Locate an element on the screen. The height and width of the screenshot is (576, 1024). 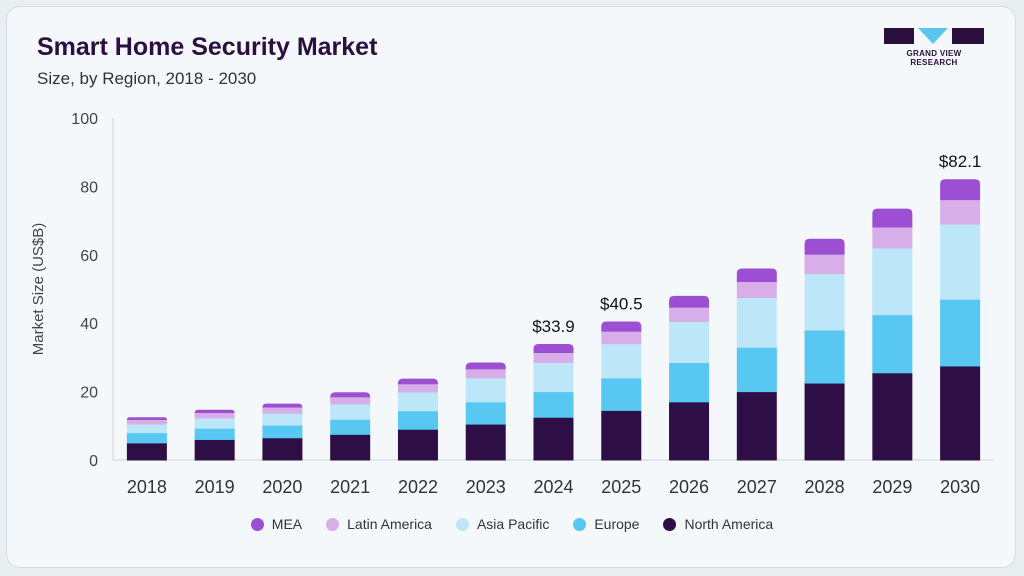
total-value-label: $33.9 is located at coordinates (553, 326).